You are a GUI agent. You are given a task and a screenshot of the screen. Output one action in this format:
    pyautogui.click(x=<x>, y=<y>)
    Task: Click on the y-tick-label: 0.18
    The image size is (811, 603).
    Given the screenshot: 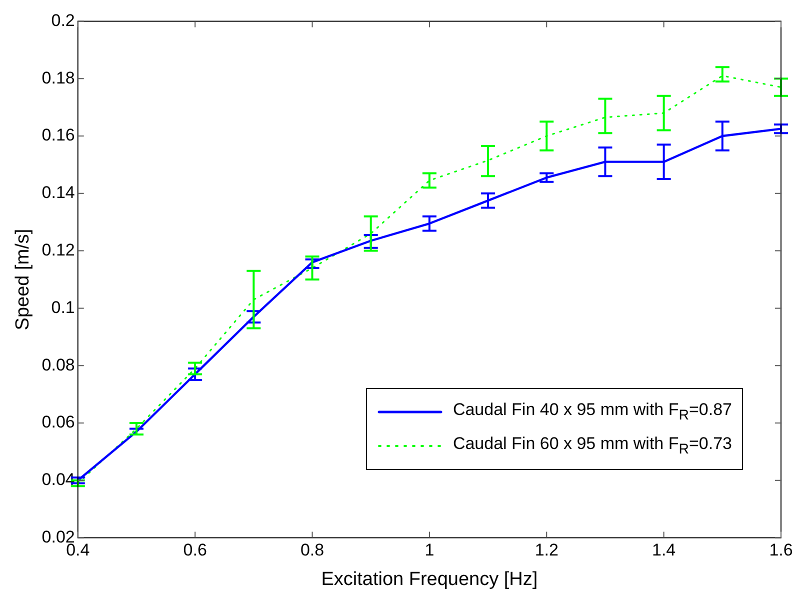 What is the action you would take?
    pyautogui.click(x=58, y=78)
    